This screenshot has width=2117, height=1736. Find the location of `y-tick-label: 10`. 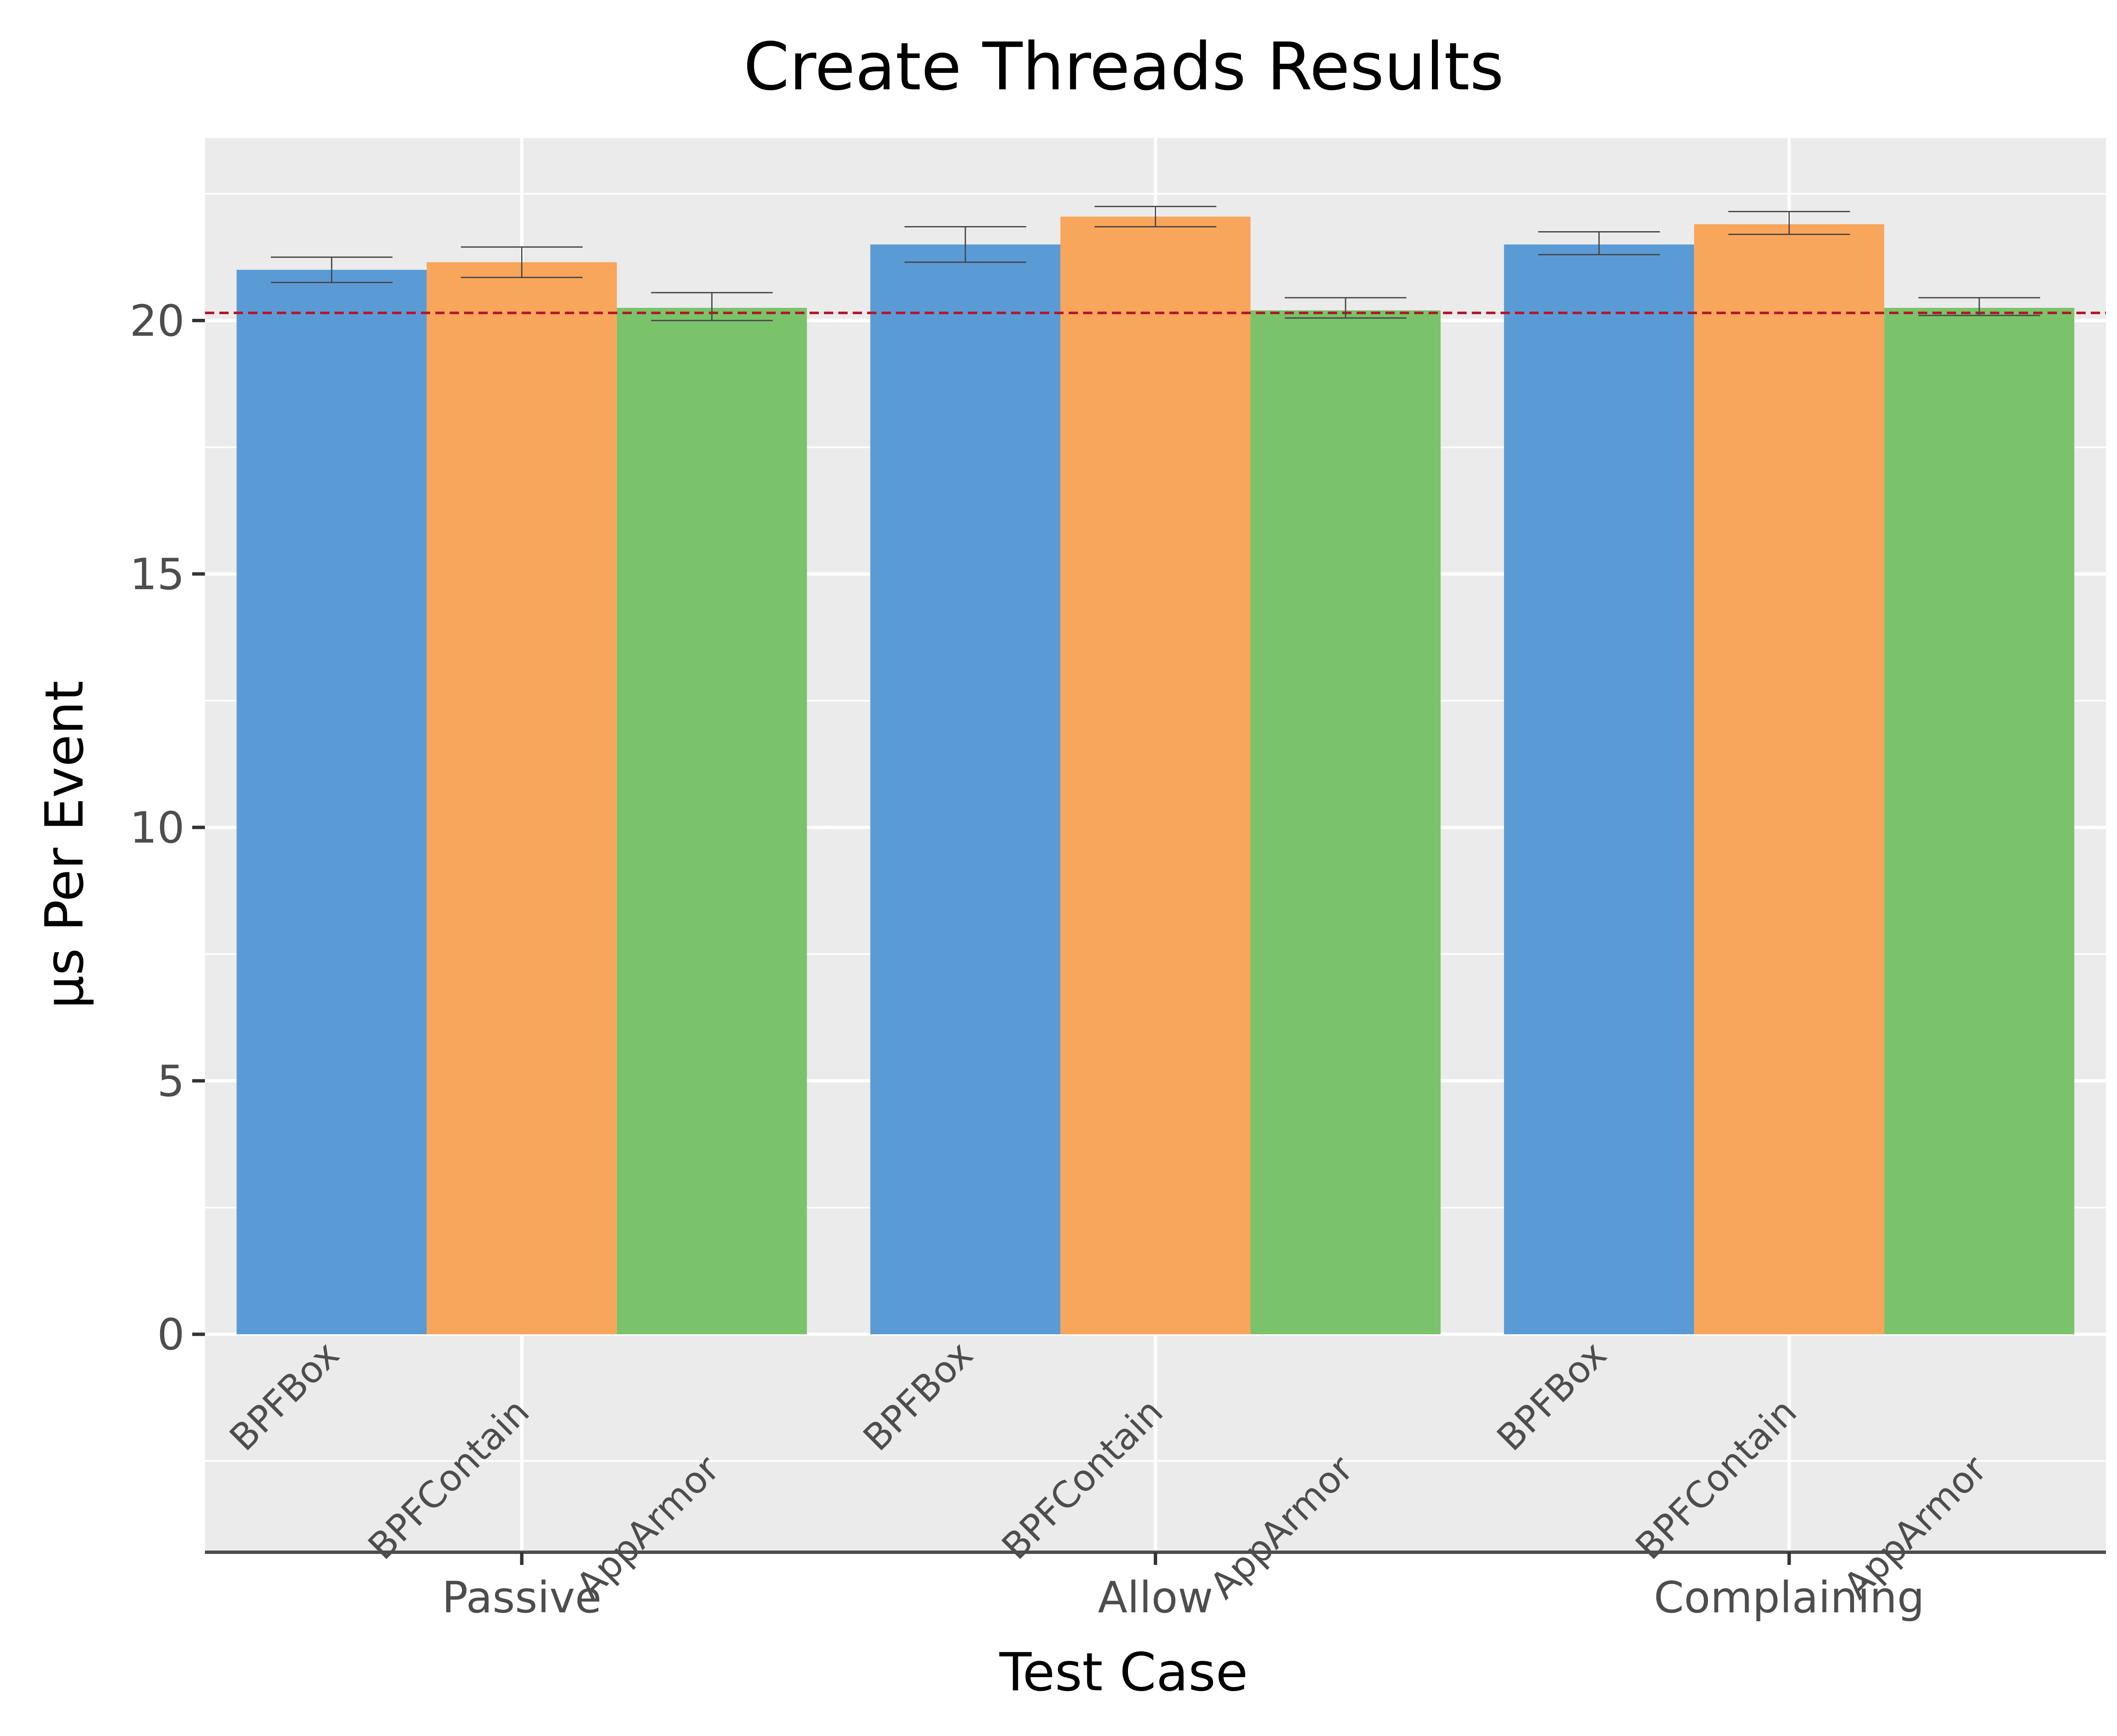

y-tick-label: 10 is located at coordinates (157, 828).